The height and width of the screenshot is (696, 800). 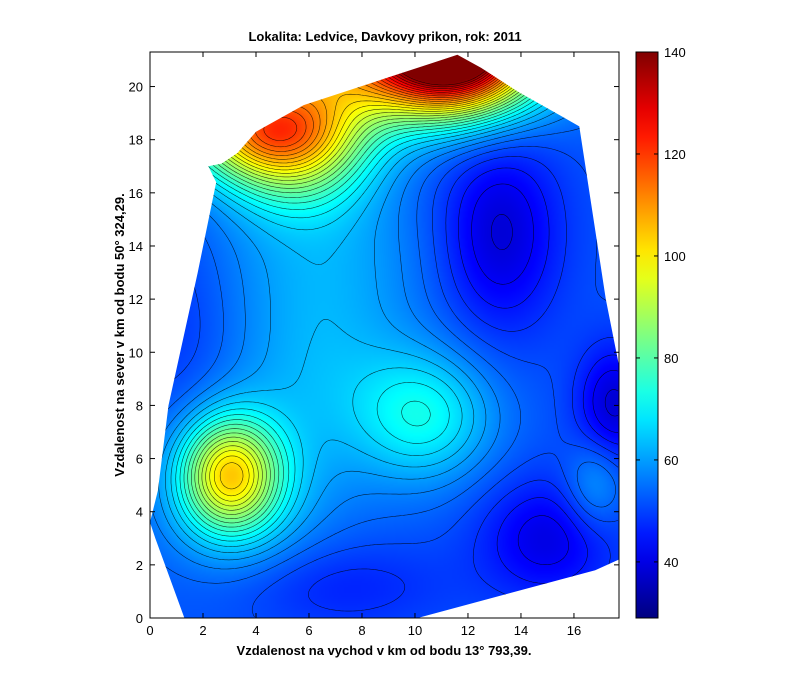 I want to click on y-tick-label: 12, so click(x=136, y=299).